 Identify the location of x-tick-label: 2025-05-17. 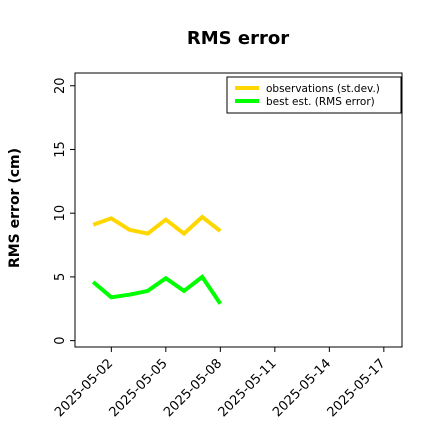
(357, 388).